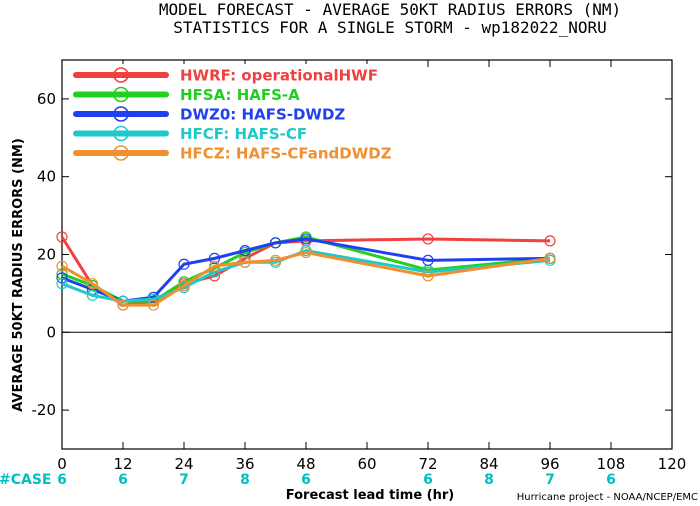 Image resolution: width=700 pixels, height=506 pixels. I want to click on series-hfcz, so click(306, 278).